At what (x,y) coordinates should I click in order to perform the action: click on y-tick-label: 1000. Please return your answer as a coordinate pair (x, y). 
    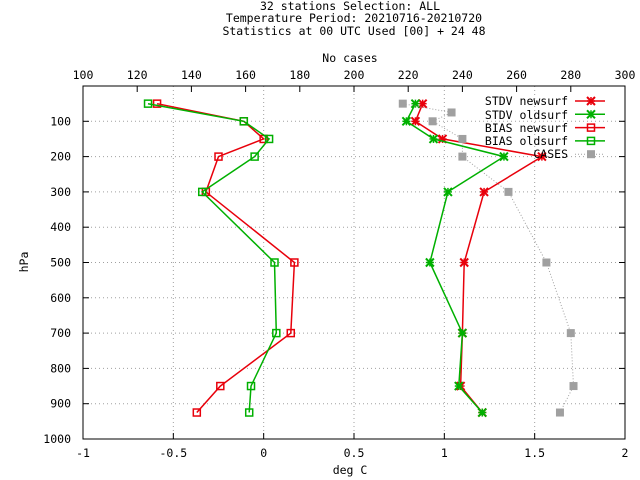
    Looking at the image, I should click on (57, 439).